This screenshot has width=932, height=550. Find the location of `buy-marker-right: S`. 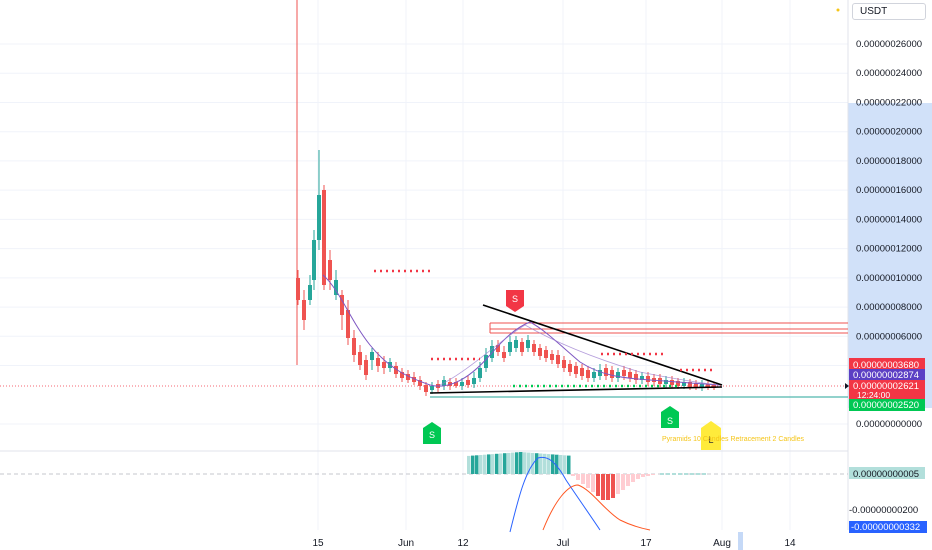

buy-marker-right: S is located at coordinates (670, 417).